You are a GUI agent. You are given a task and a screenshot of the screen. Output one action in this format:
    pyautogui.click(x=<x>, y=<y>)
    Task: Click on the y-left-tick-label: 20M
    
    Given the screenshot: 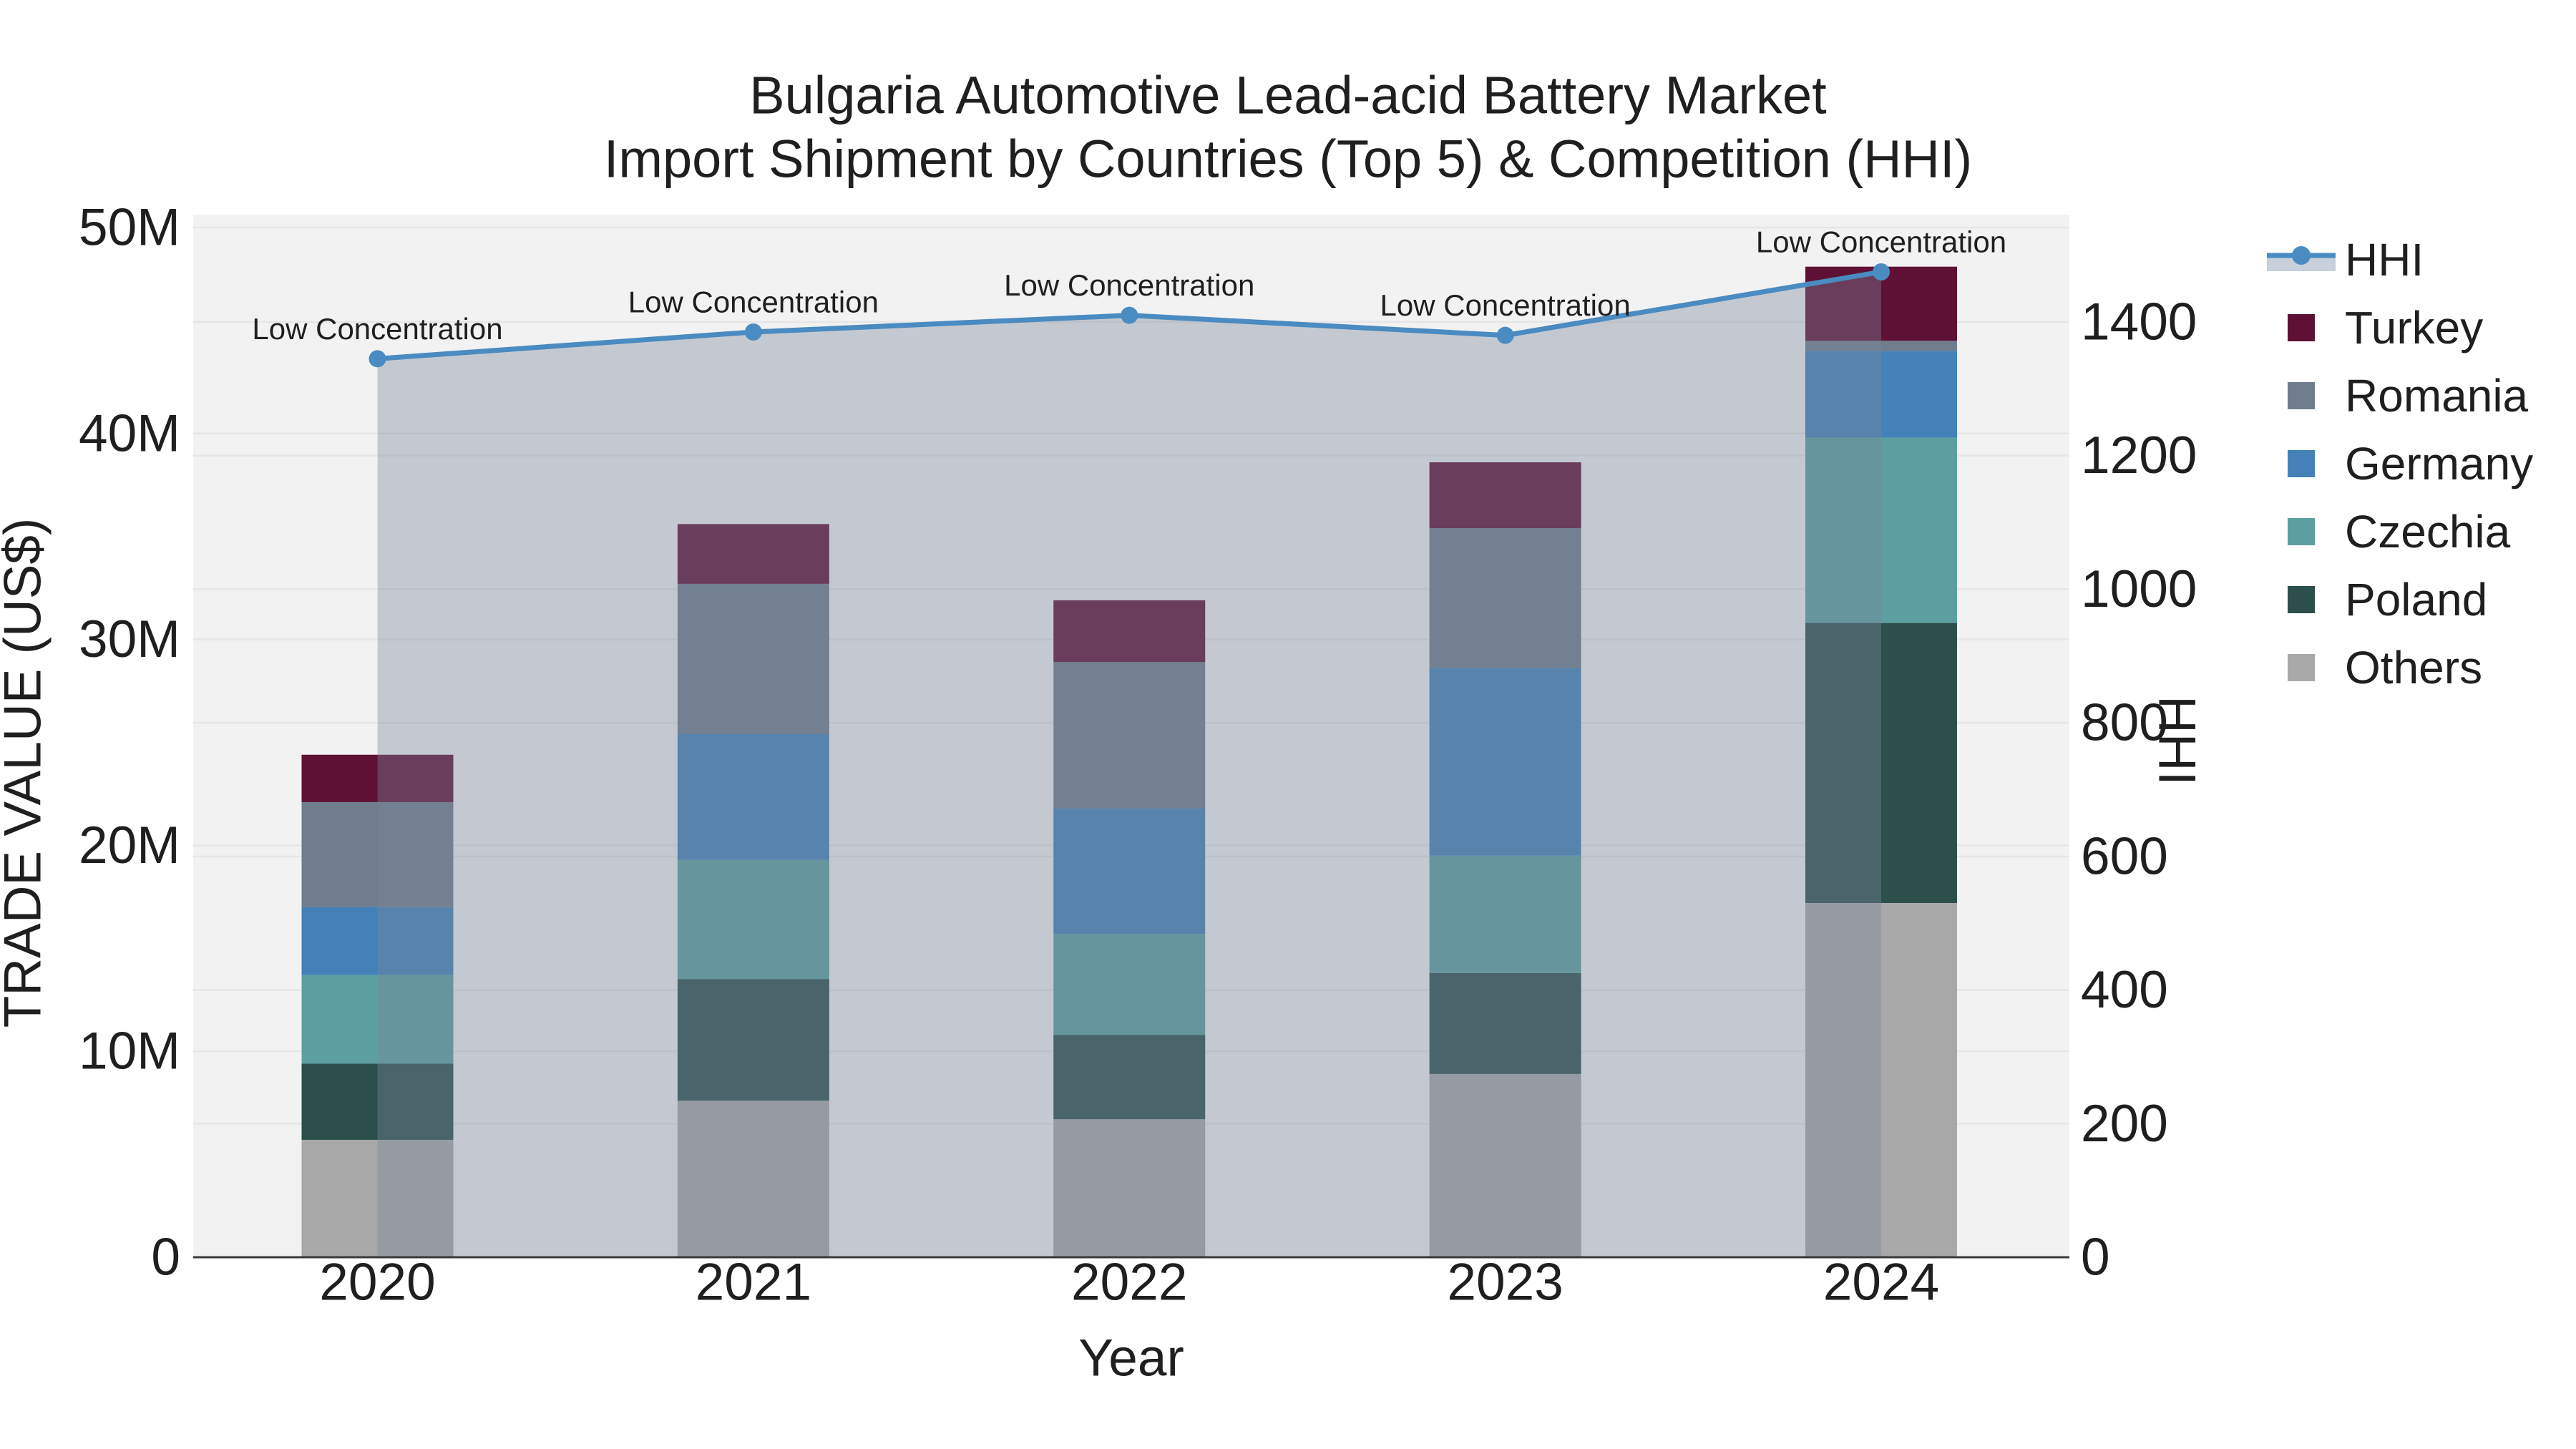 What is the action you would take?
    pyautogui.click(x=129, y=845)
    